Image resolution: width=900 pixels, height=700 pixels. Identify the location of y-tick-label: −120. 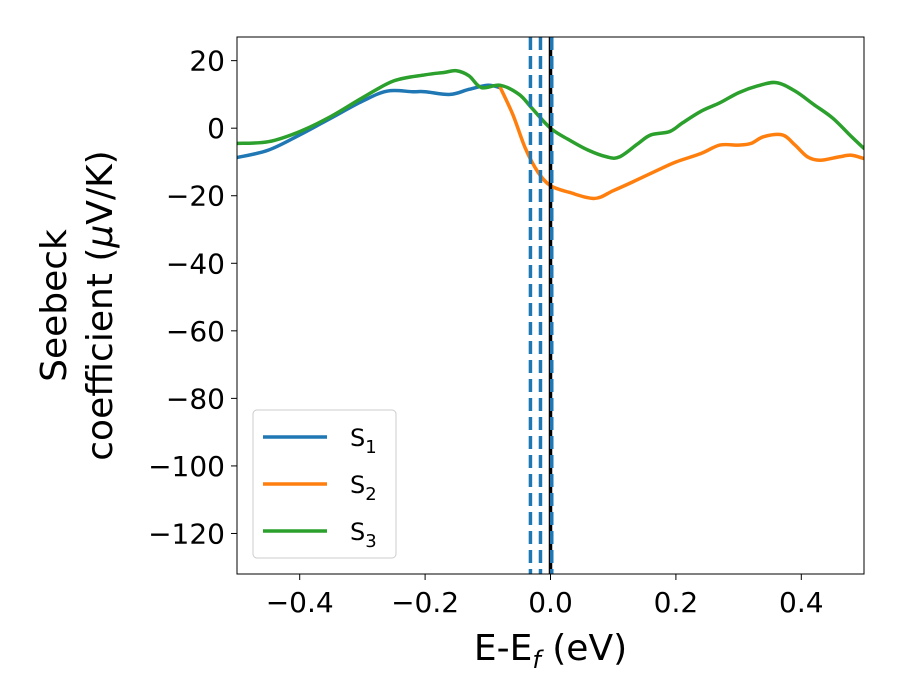
(186, 533).